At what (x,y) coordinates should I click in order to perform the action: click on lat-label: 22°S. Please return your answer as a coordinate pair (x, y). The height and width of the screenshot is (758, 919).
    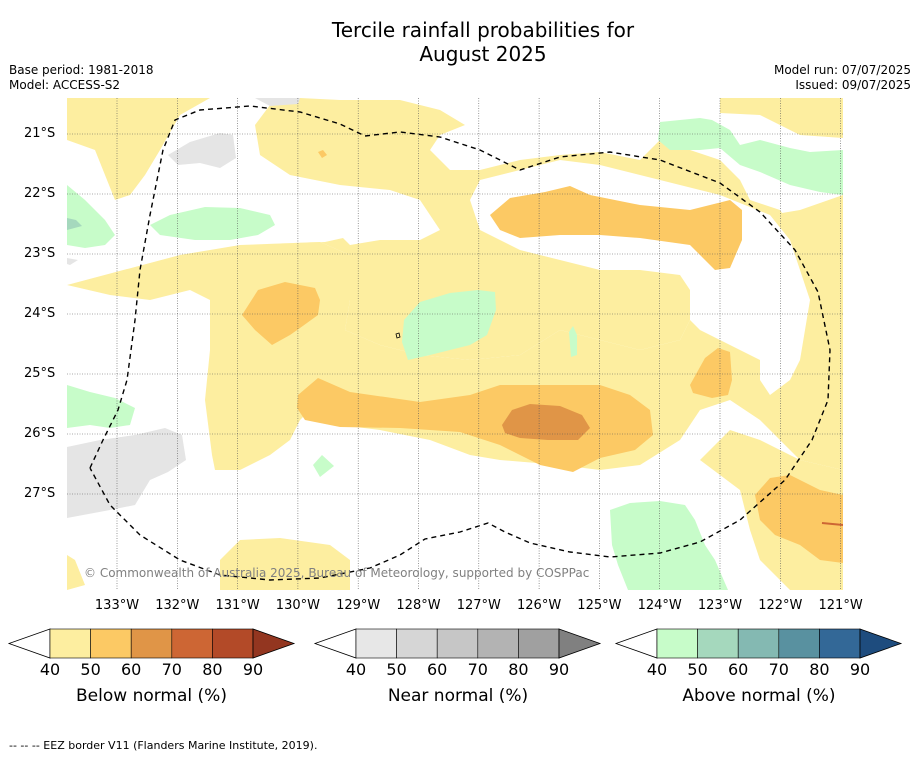
    Looking at the image, I should click on (40, 193).